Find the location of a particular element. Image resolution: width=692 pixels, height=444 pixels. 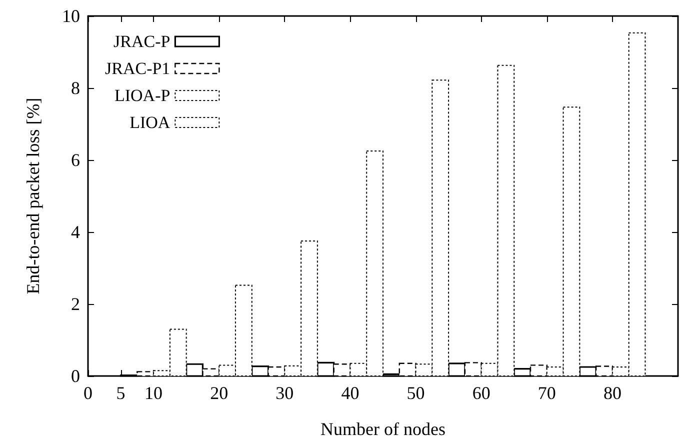

x-tick-label: 20 is located at coordinates (219, 393).